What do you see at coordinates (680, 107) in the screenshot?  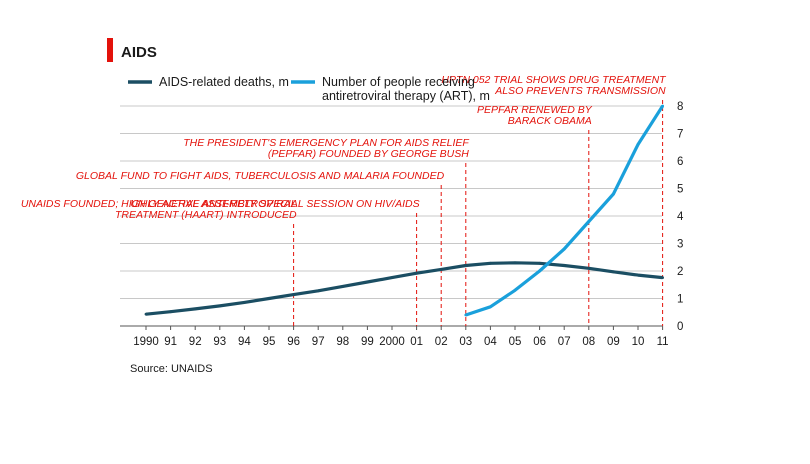 I see `y-tick-label: 8` at bounding box center [680, 107].